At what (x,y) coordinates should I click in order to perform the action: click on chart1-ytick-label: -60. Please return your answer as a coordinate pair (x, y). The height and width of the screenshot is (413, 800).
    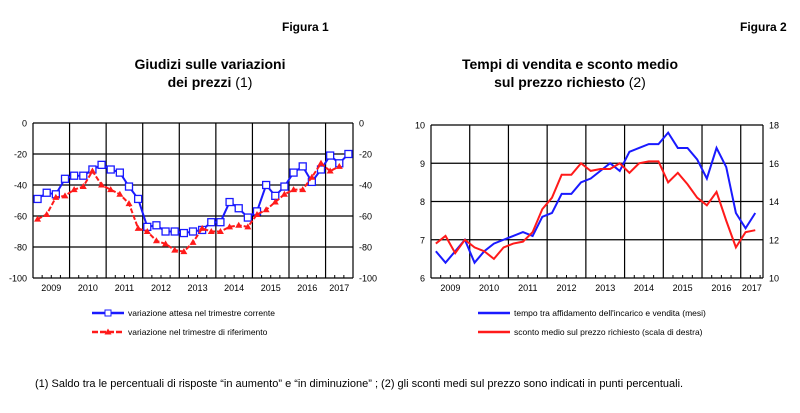
    Looking at the image, I should click on (20, 217).